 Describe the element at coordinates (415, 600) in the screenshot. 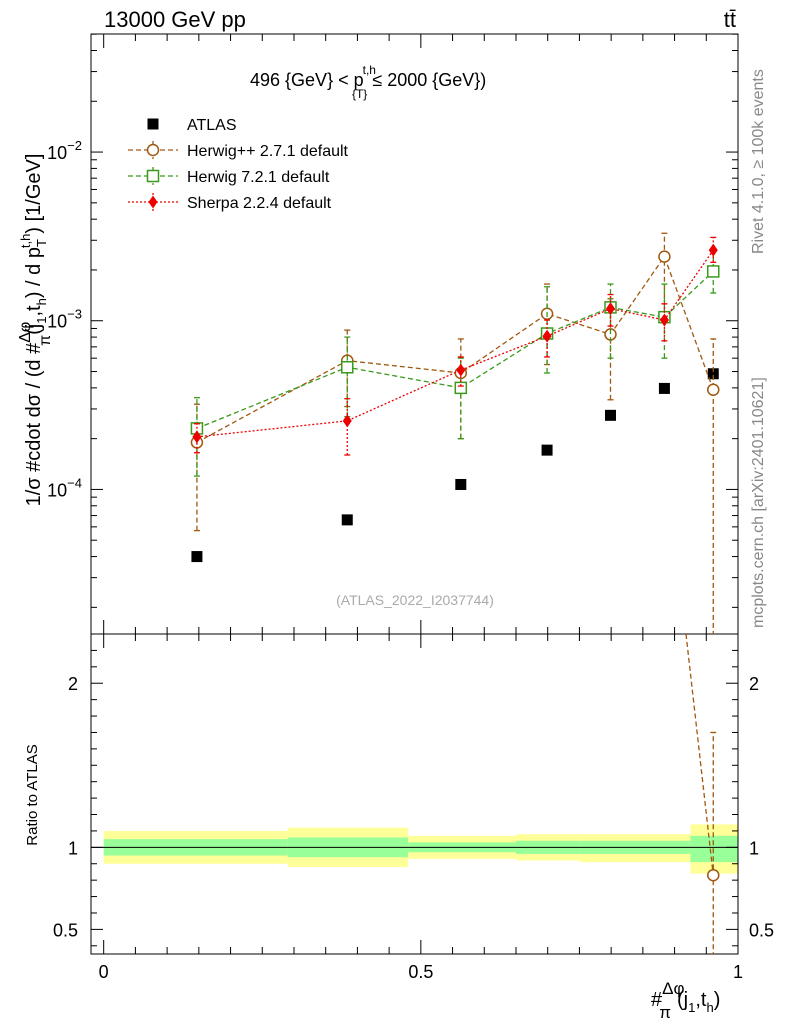

I see `analysis-watermark: (ATLAS_2022_I2037744)` at that location.